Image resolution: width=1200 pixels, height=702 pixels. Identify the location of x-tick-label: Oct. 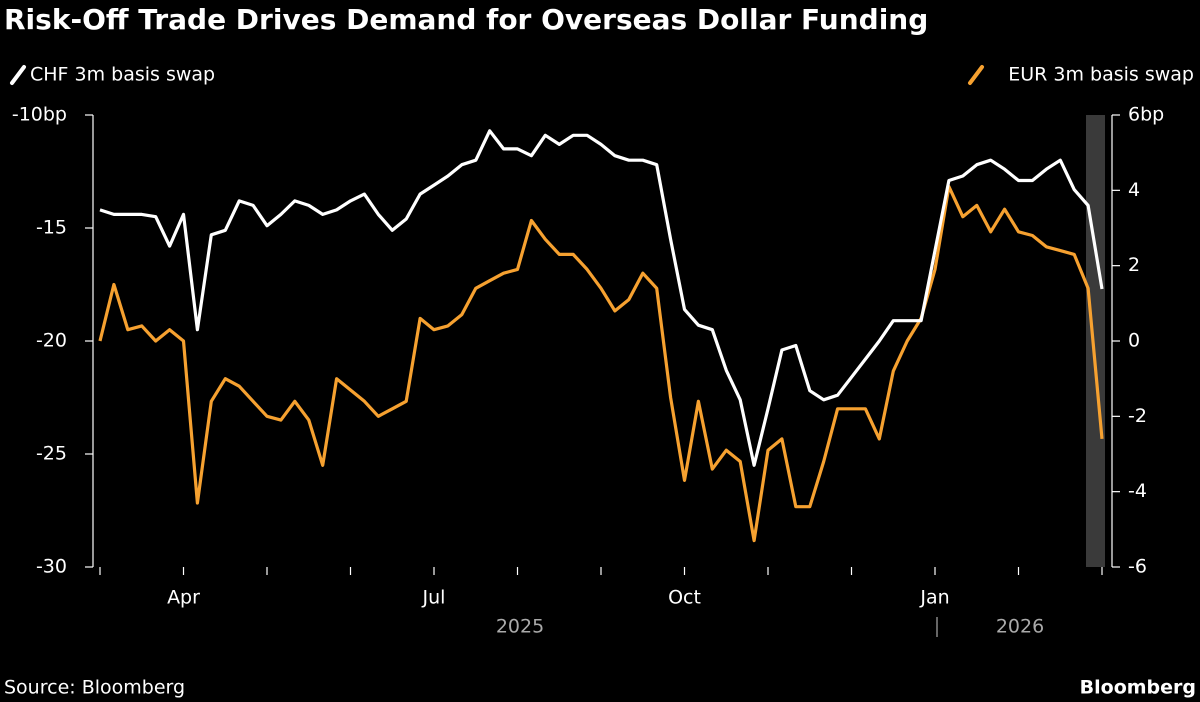
(684, 598).